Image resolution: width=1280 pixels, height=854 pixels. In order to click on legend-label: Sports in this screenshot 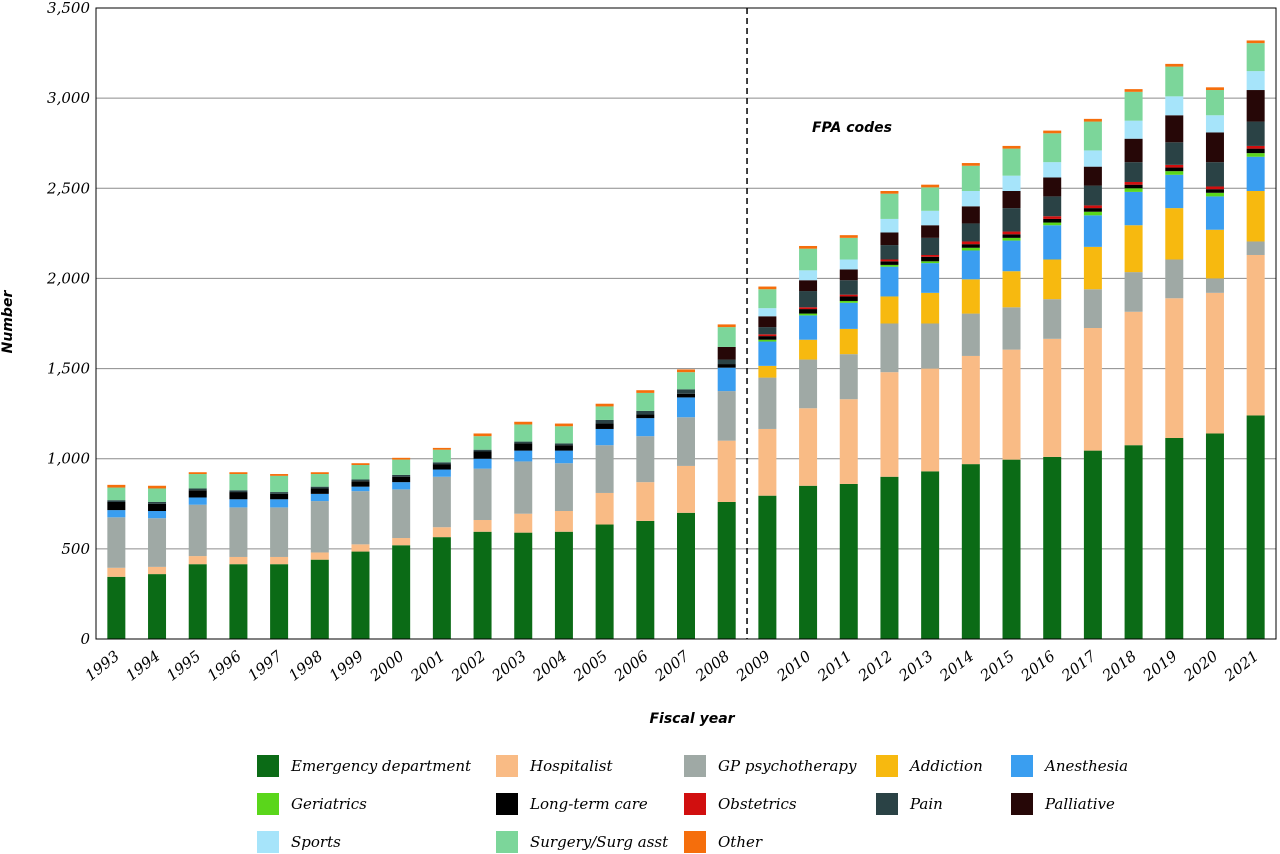, I will do `click(316, 842)`.